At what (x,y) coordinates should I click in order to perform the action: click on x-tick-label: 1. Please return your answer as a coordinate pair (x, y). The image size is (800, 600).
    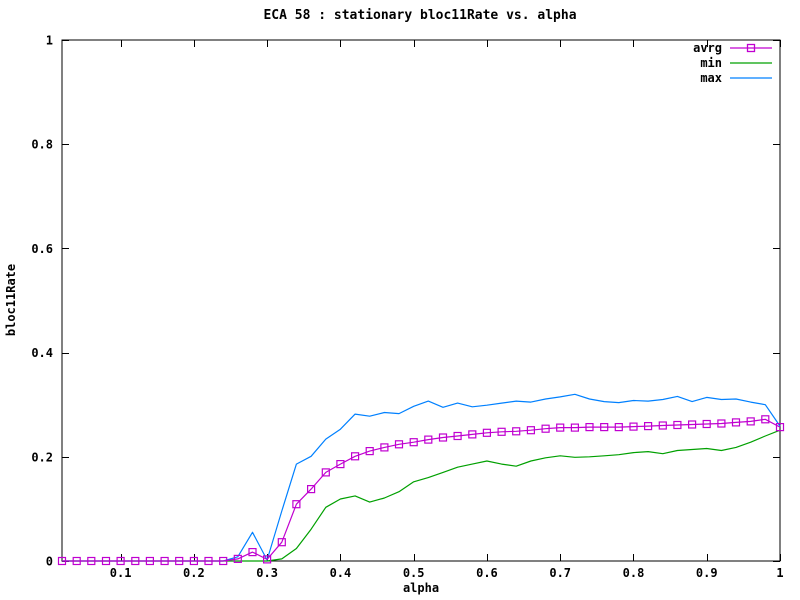
    Looking at the image, I should click on (779, 573).